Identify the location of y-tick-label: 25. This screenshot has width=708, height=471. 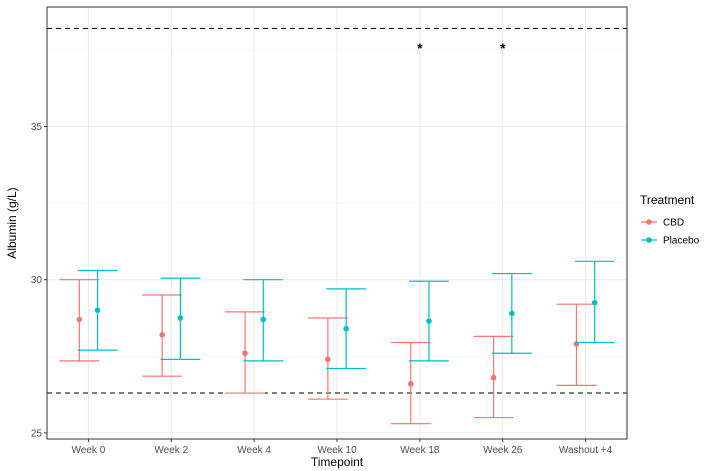
(37, 433).